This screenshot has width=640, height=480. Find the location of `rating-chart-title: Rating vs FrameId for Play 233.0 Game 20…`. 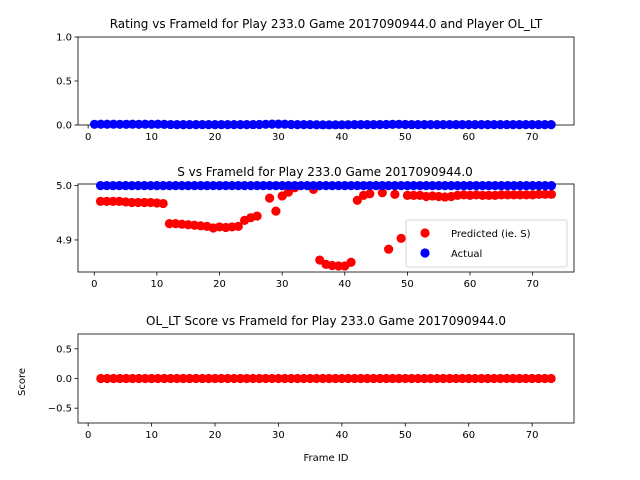

rating-chart-title: Rating vs FrameId for Play 233.0 Game 20… is located at coordinates (326, 24).